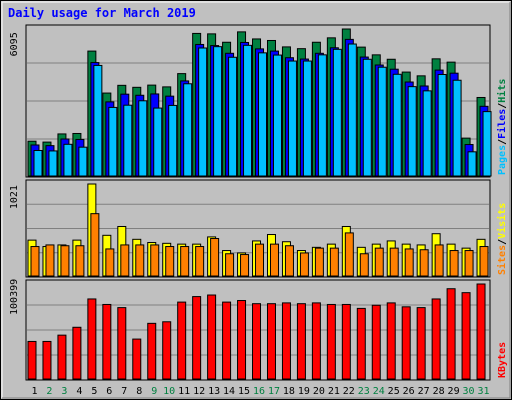 The image size is (512, 400). I want to click on xtick-label-19: 19, so click(304, 391).